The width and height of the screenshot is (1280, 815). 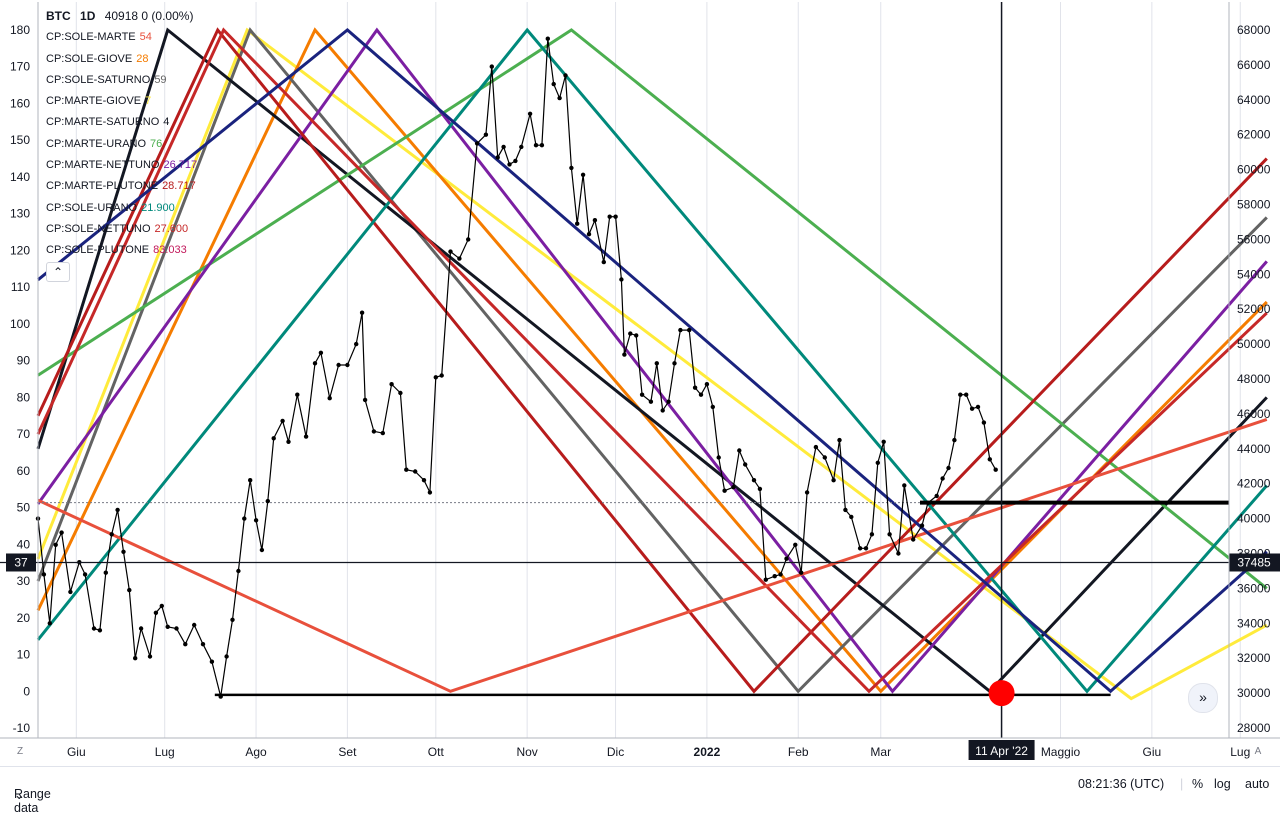 I want to click on legend-row: CP:SOLE-NETTUNO 27.600, so click(x=121, y=229).